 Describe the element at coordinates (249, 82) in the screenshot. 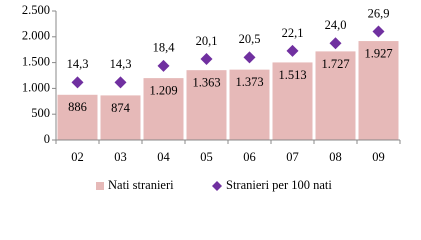

I see `bar-label: 1.373` at that location.